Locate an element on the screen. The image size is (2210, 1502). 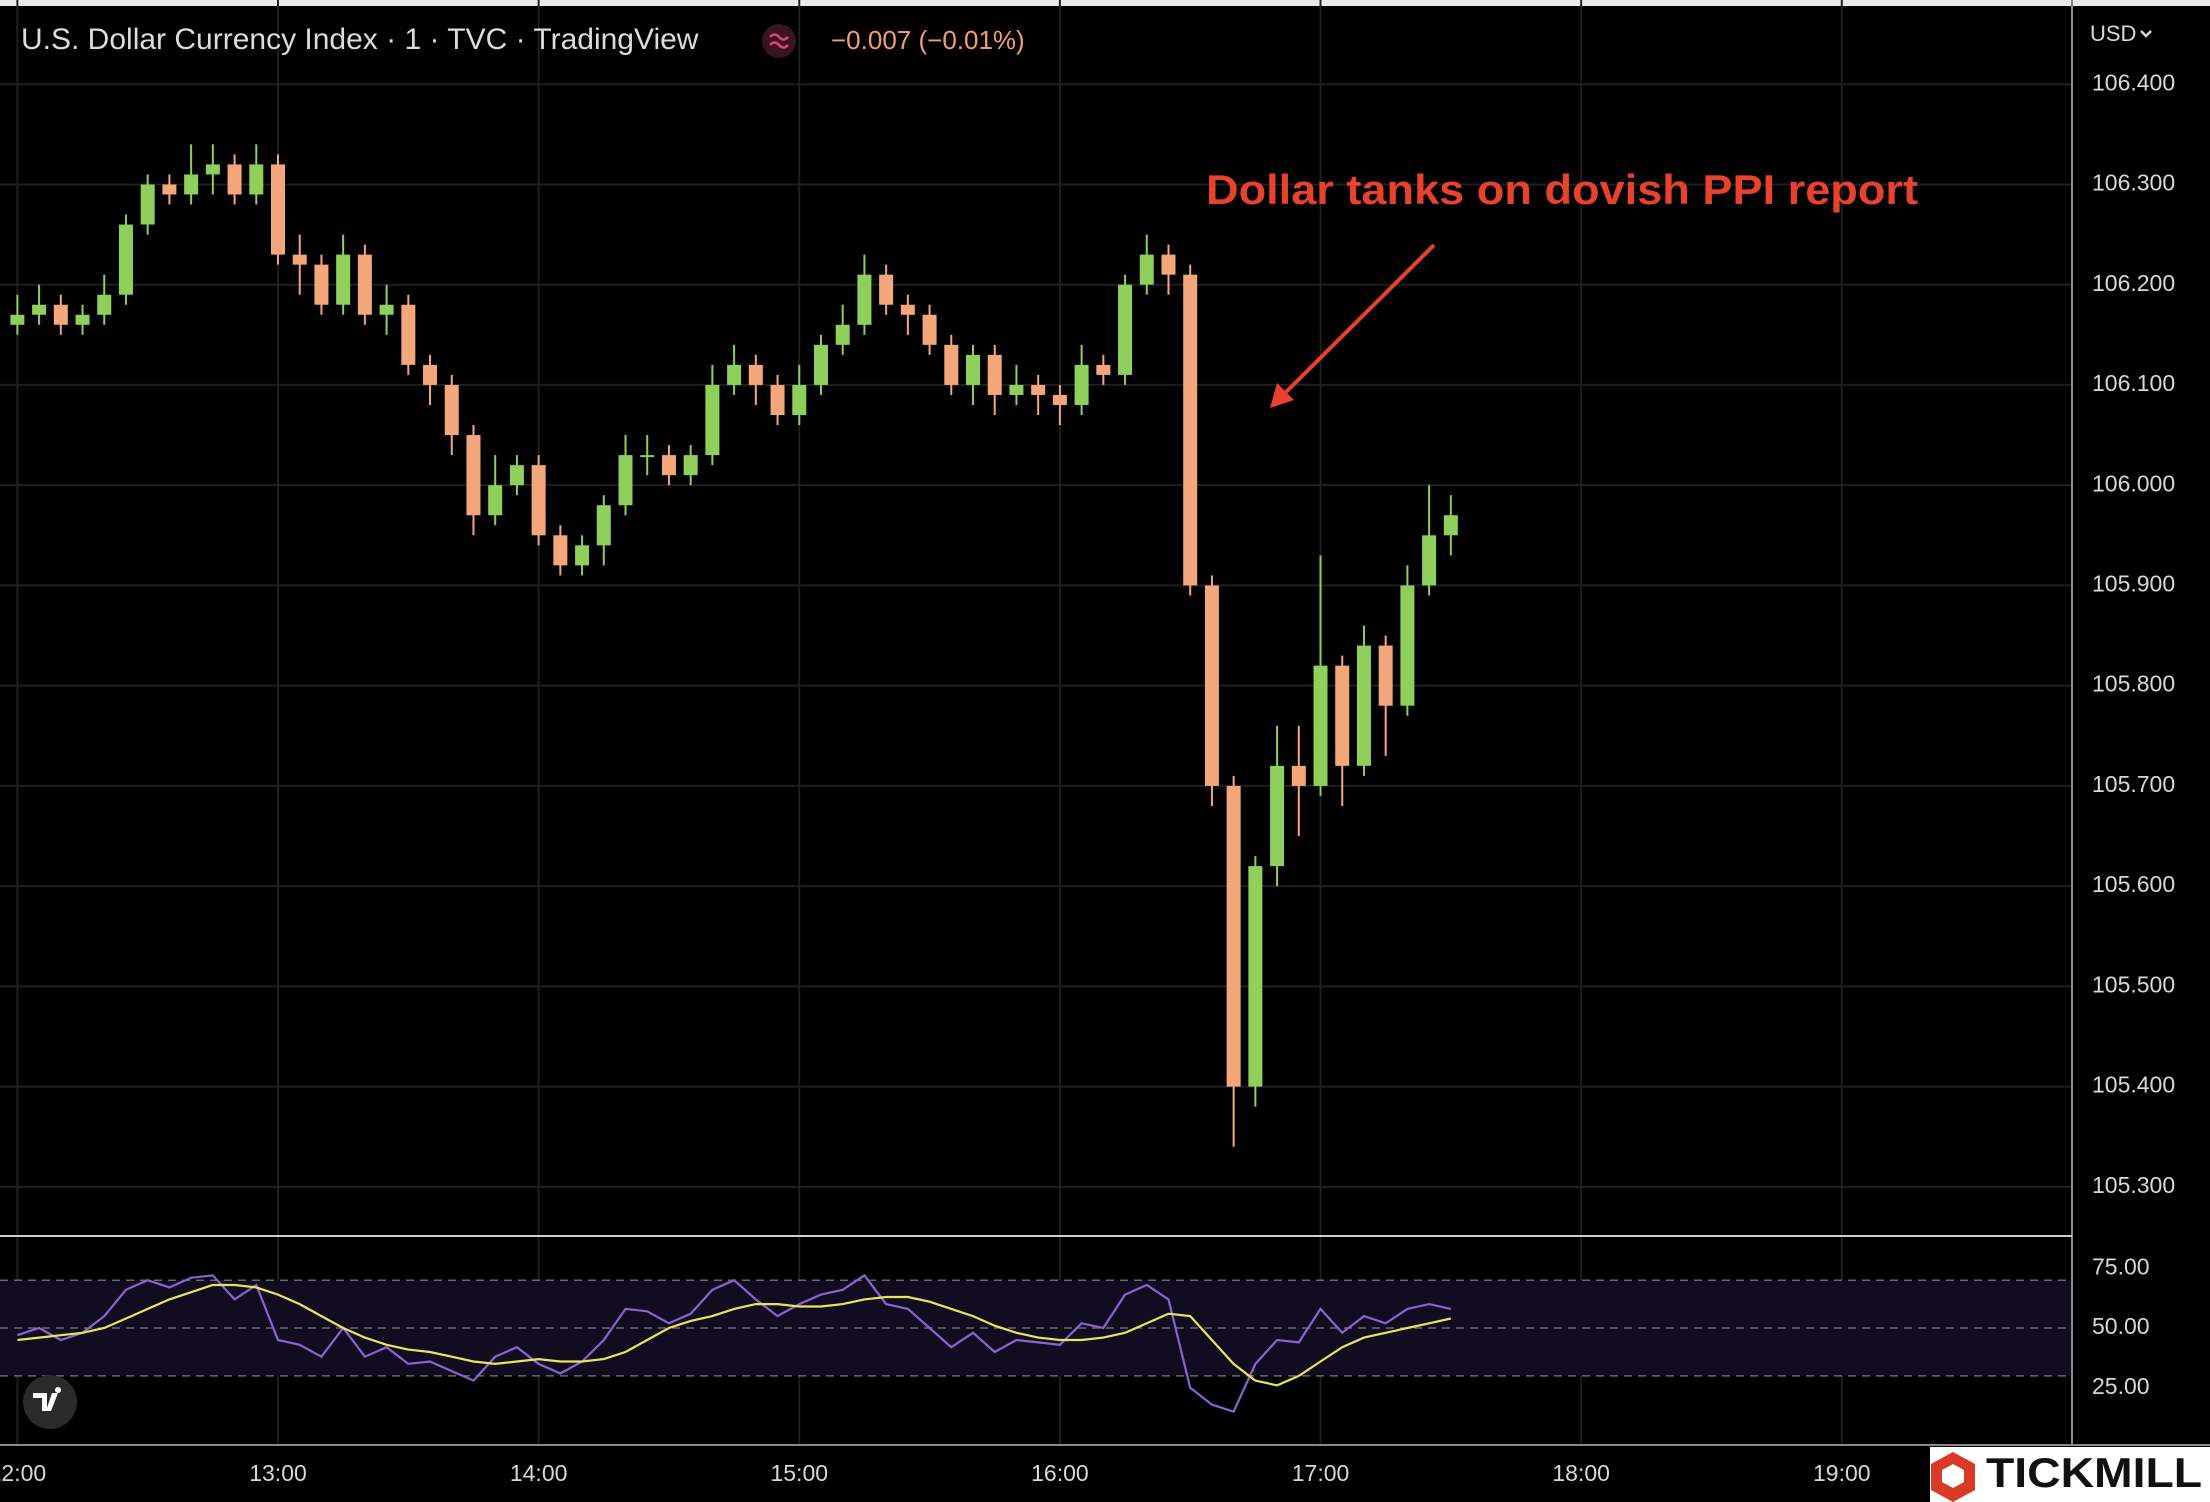
x-tick-label: 19:00 is located at coordinates (1842, 1473).